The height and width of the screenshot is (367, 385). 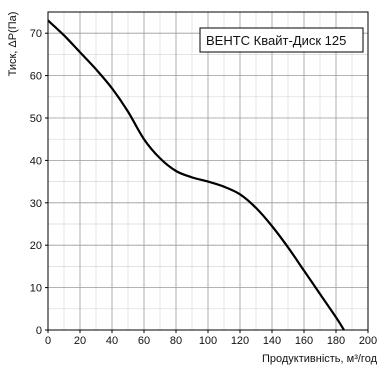 What do you see at coordinates (336, 341) in the screenshot?
I see `x-tick-label: 180` at bounding box center [336, 341].